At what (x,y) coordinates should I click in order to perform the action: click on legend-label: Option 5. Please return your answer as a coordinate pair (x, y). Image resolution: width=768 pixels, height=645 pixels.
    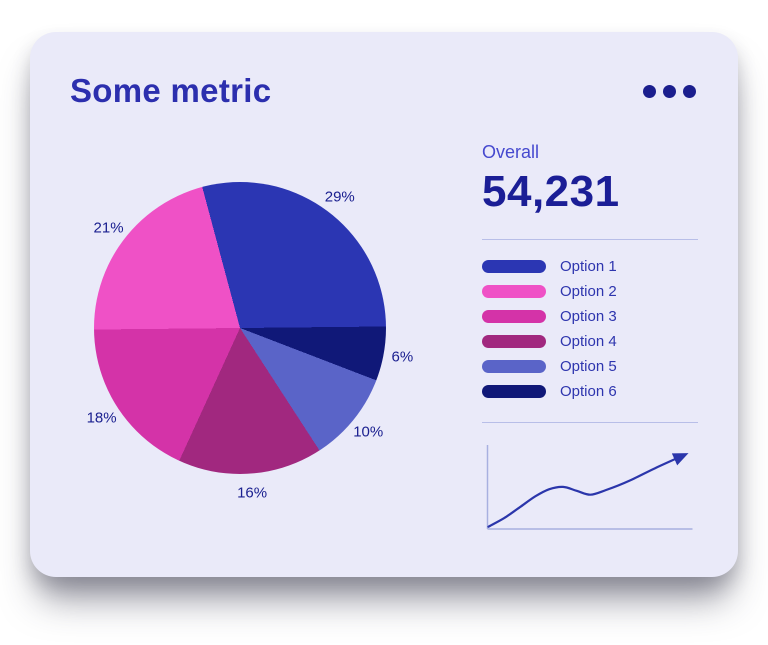
    Looking at the image, I should click on (588, 366).